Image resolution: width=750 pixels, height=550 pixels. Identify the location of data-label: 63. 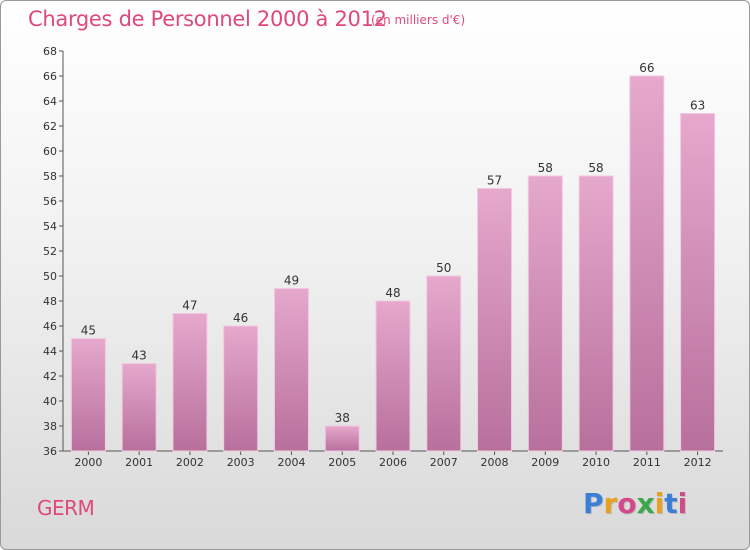
(697, 106).